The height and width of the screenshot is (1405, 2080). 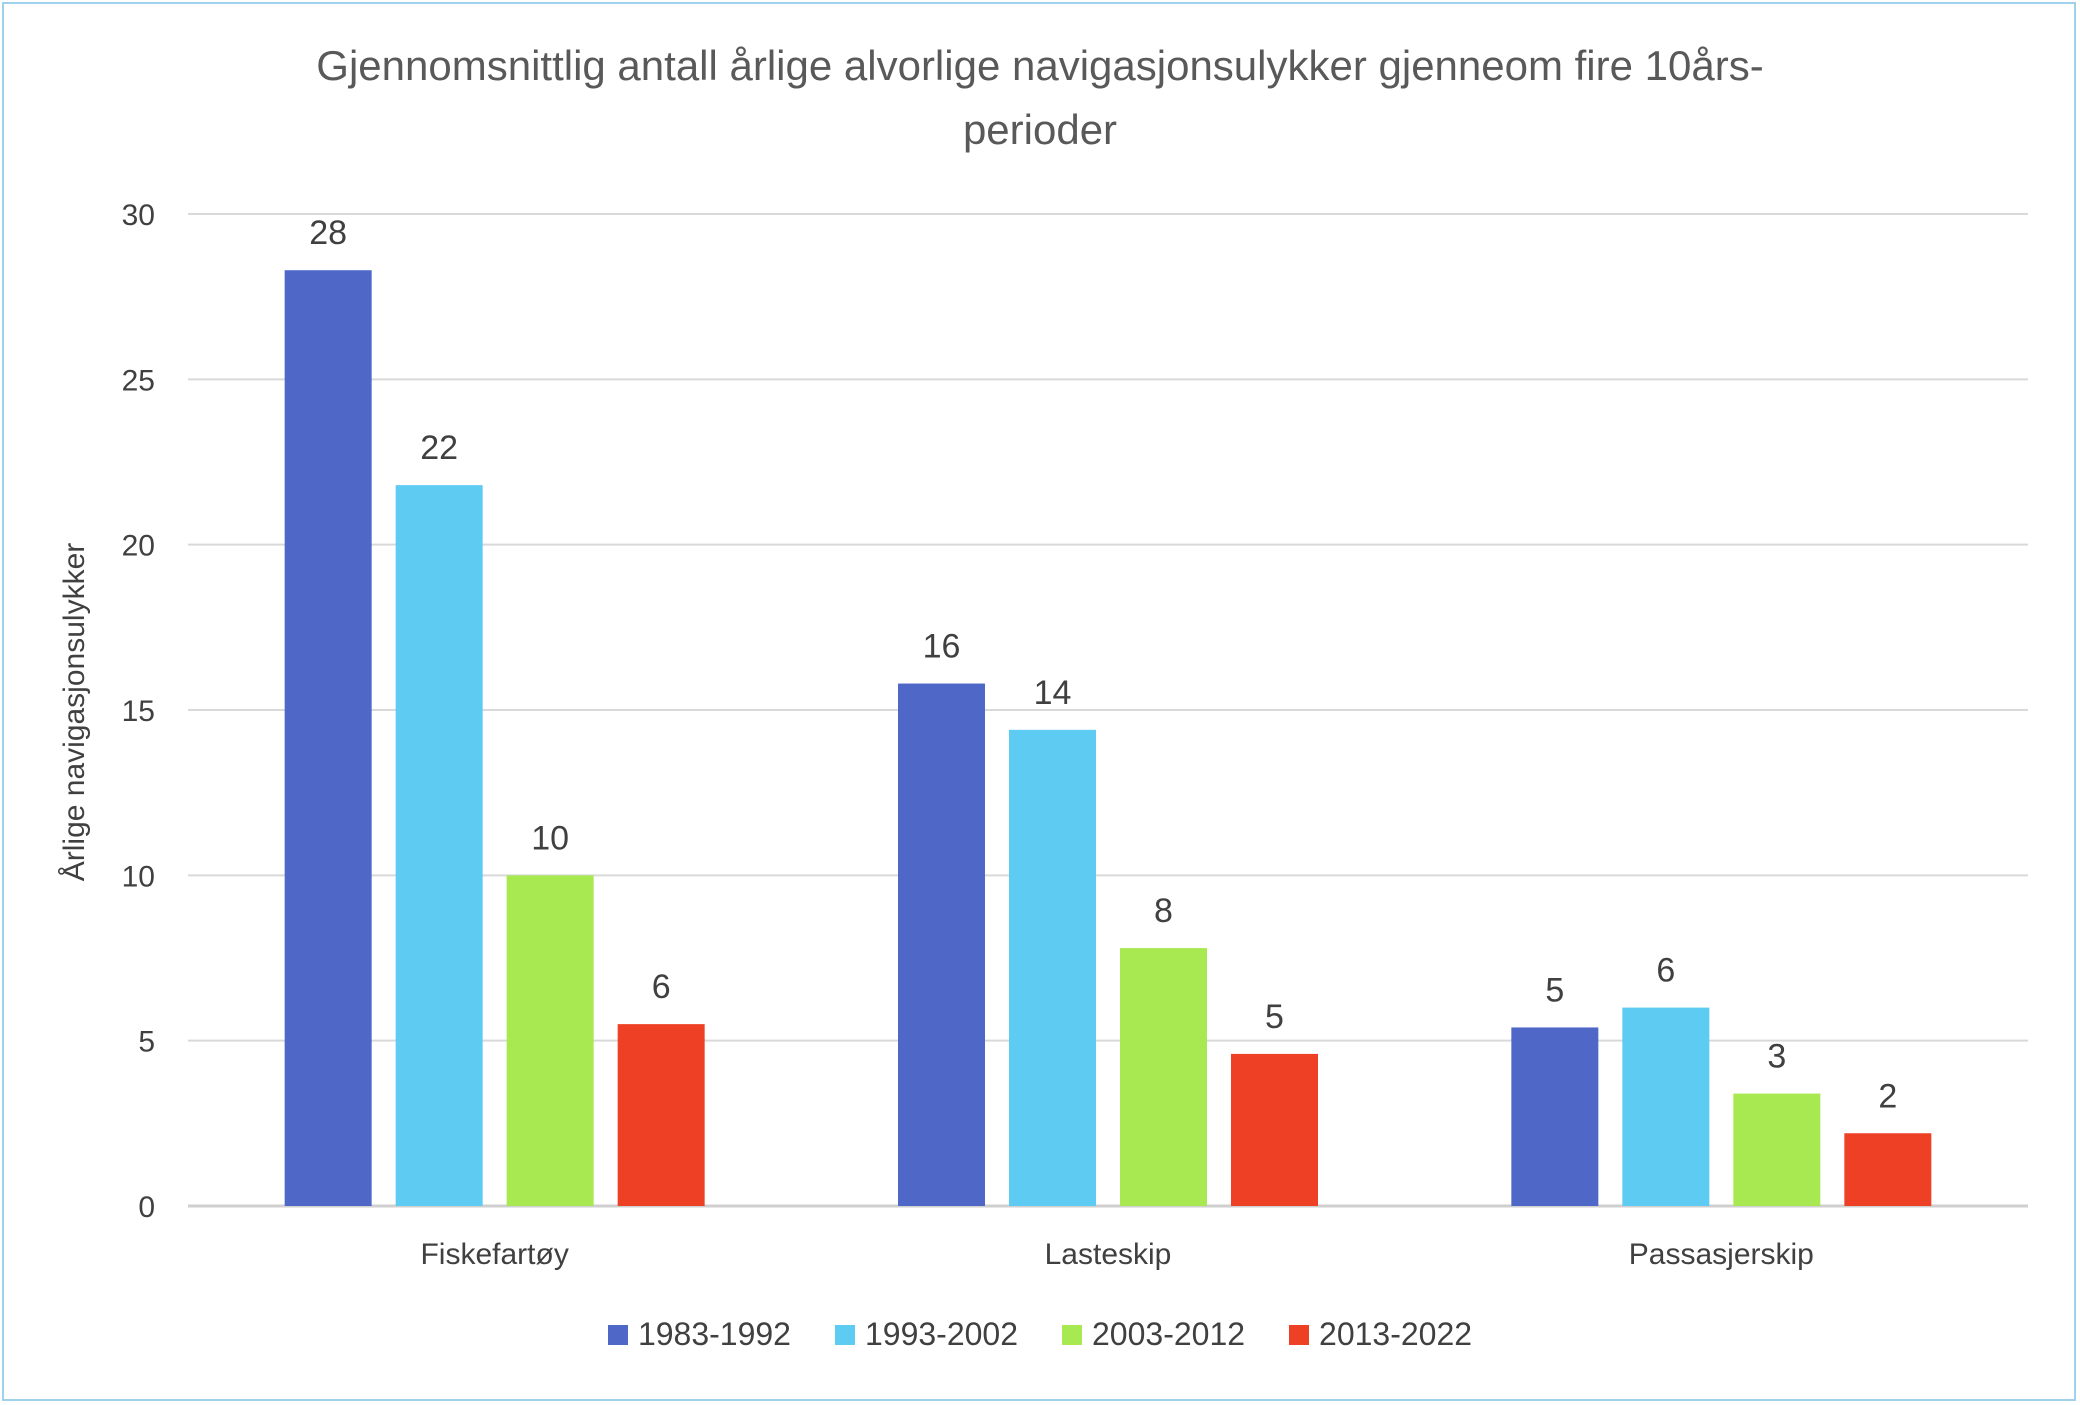 I want to click on x-category-label: Passasjerskip, so click(x=1721, y=1254).